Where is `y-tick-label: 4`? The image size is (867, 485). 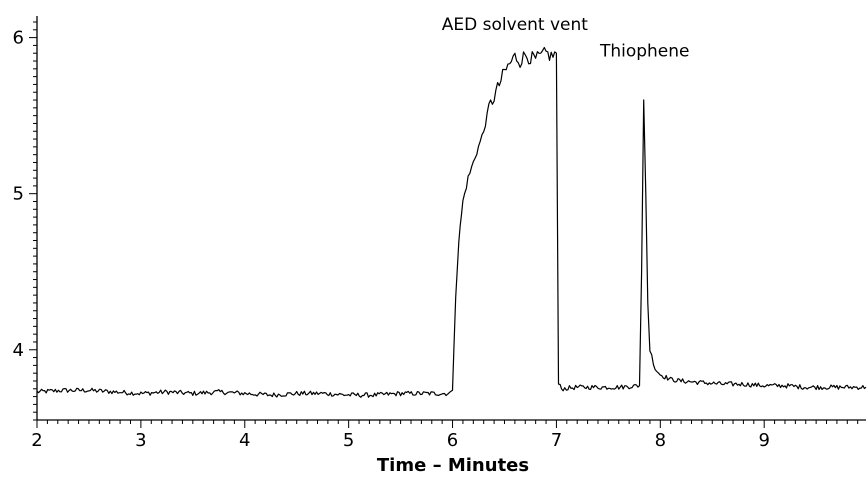 y-tick-label: 4 is located at coordinates (18, 350).